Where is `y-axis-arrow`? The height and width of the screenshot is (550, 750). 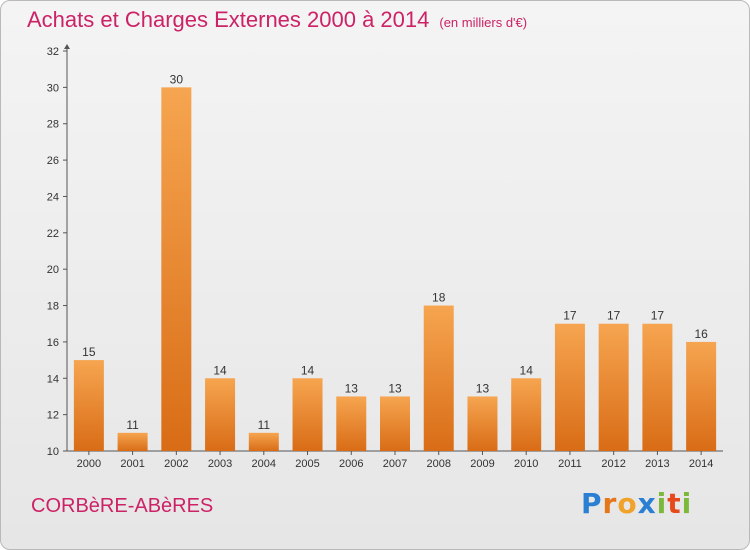
y-axis-arrow is located at coordinates (67, 46).